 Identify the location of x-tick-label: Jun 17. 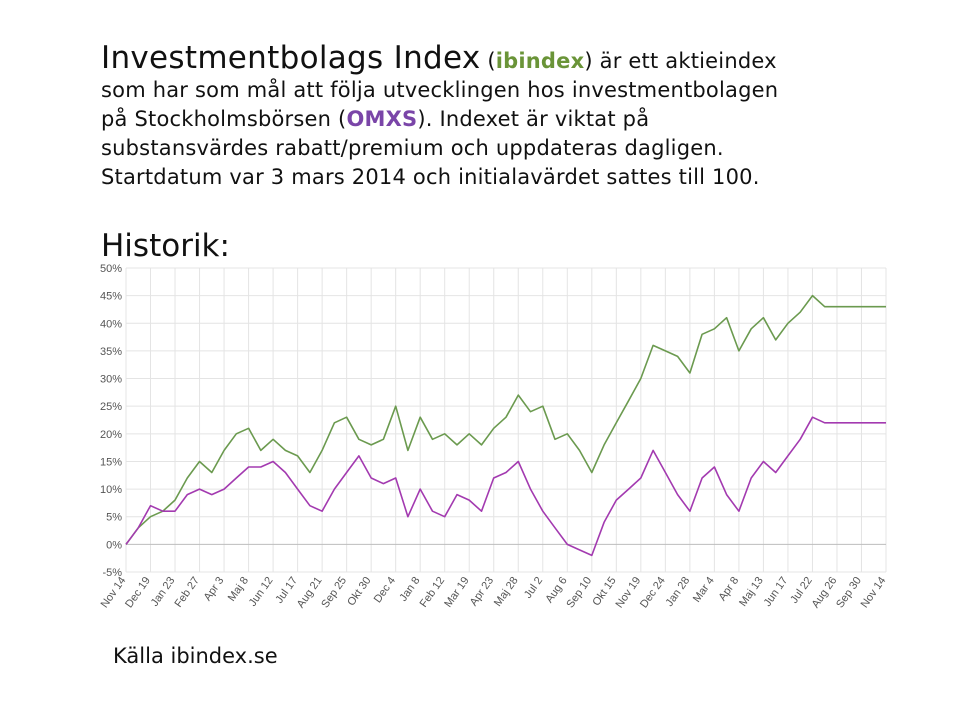
(776, 592).